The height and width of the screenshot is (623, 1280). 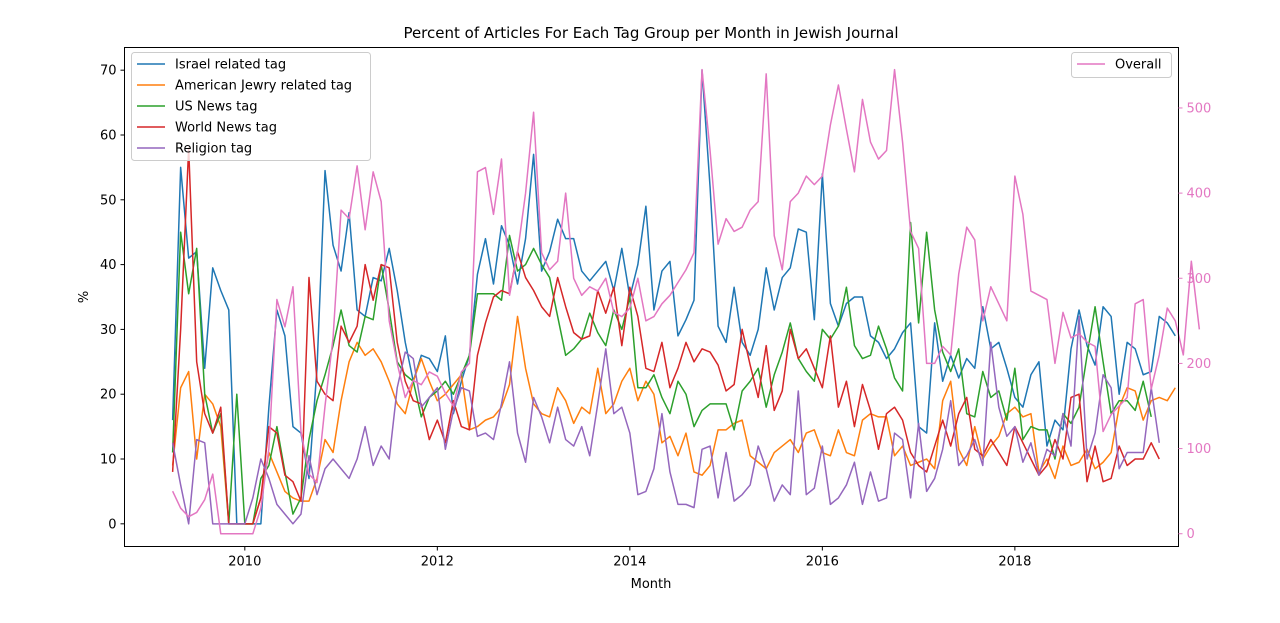 I want to click on y-tick-label: 40, so click(x=108, y=265).